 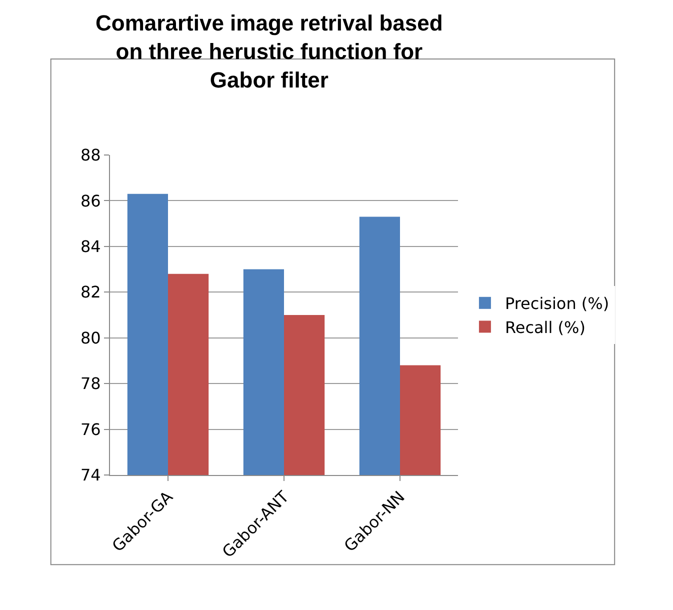 I want to click on y-tick-label: 74, so click(x=90, y=475).